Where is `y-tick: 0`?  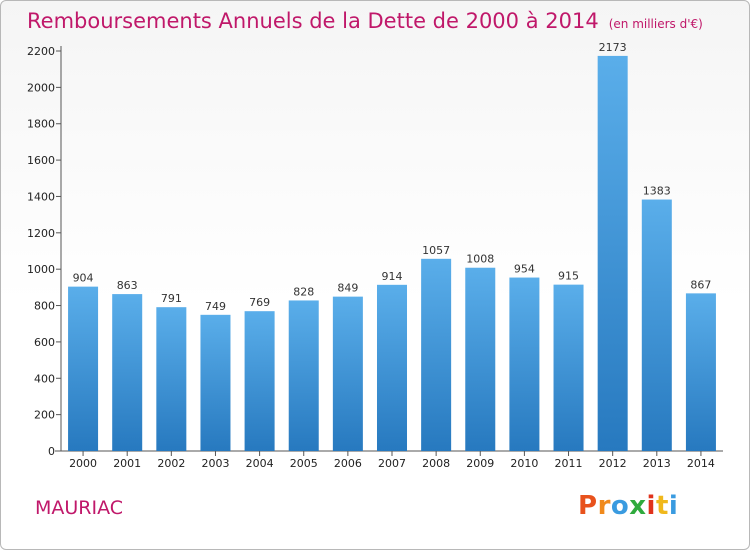 y-tick: 0 is located at coordinates (54, 451).